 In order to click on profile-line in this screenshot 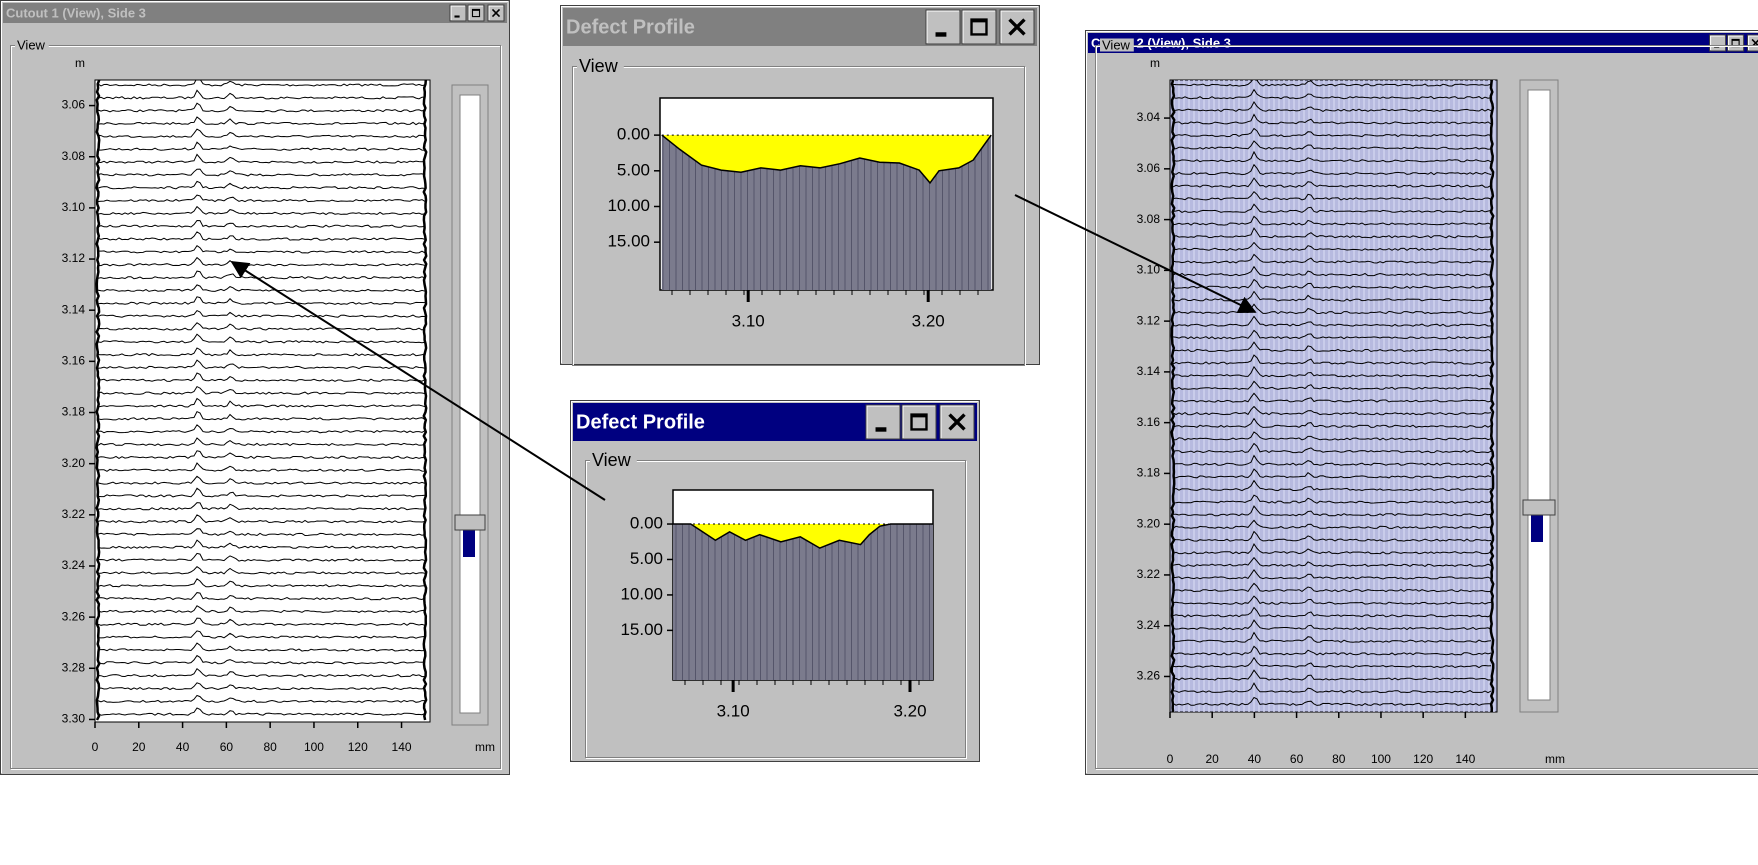, I will do `click(803, 536)`.